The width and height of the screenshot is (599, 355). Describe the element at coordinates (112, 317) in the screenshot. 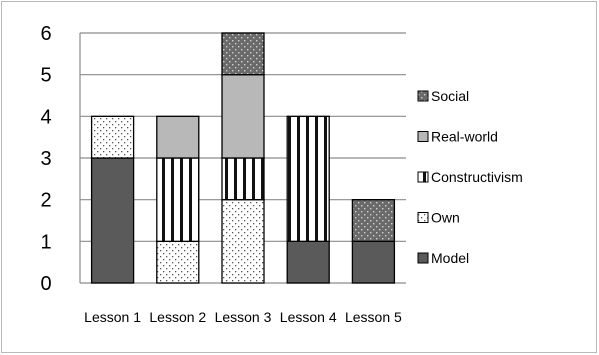

I see `x-tick-label: Lesson 1` at that location.